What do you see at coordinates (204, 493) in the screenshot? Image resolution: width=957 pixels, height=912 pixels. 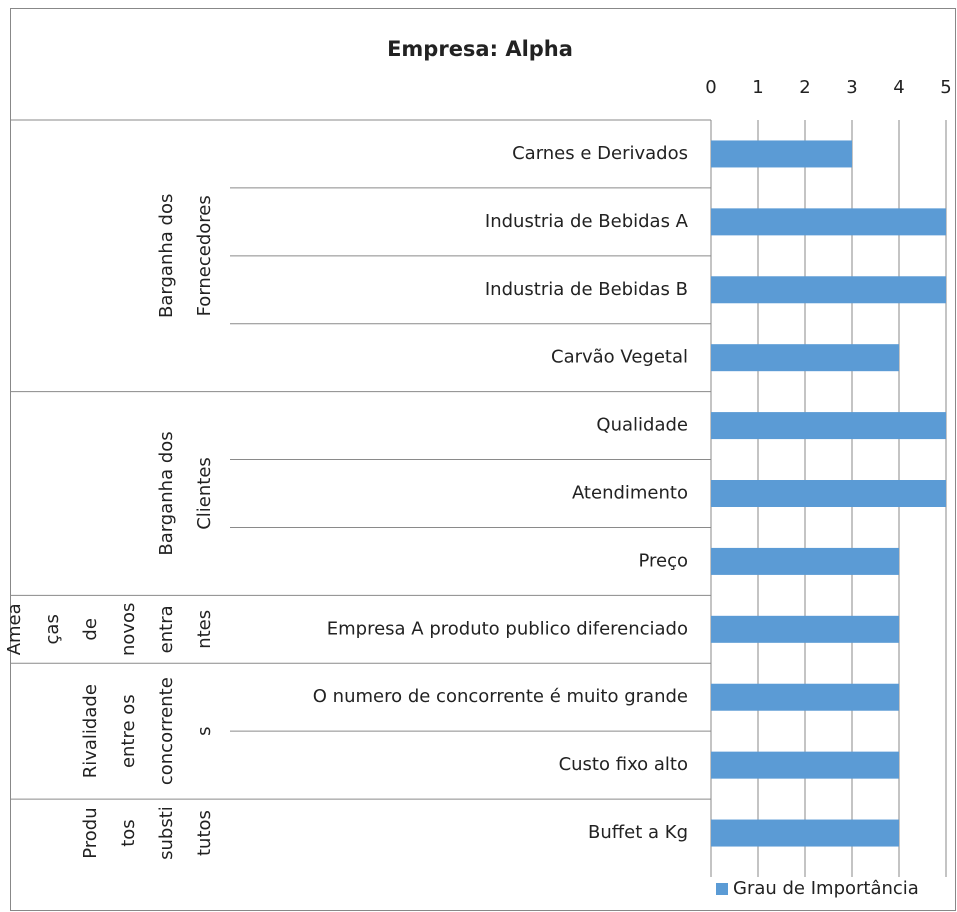 I see `group-label: Clientes` at bounding box center [204, 493].